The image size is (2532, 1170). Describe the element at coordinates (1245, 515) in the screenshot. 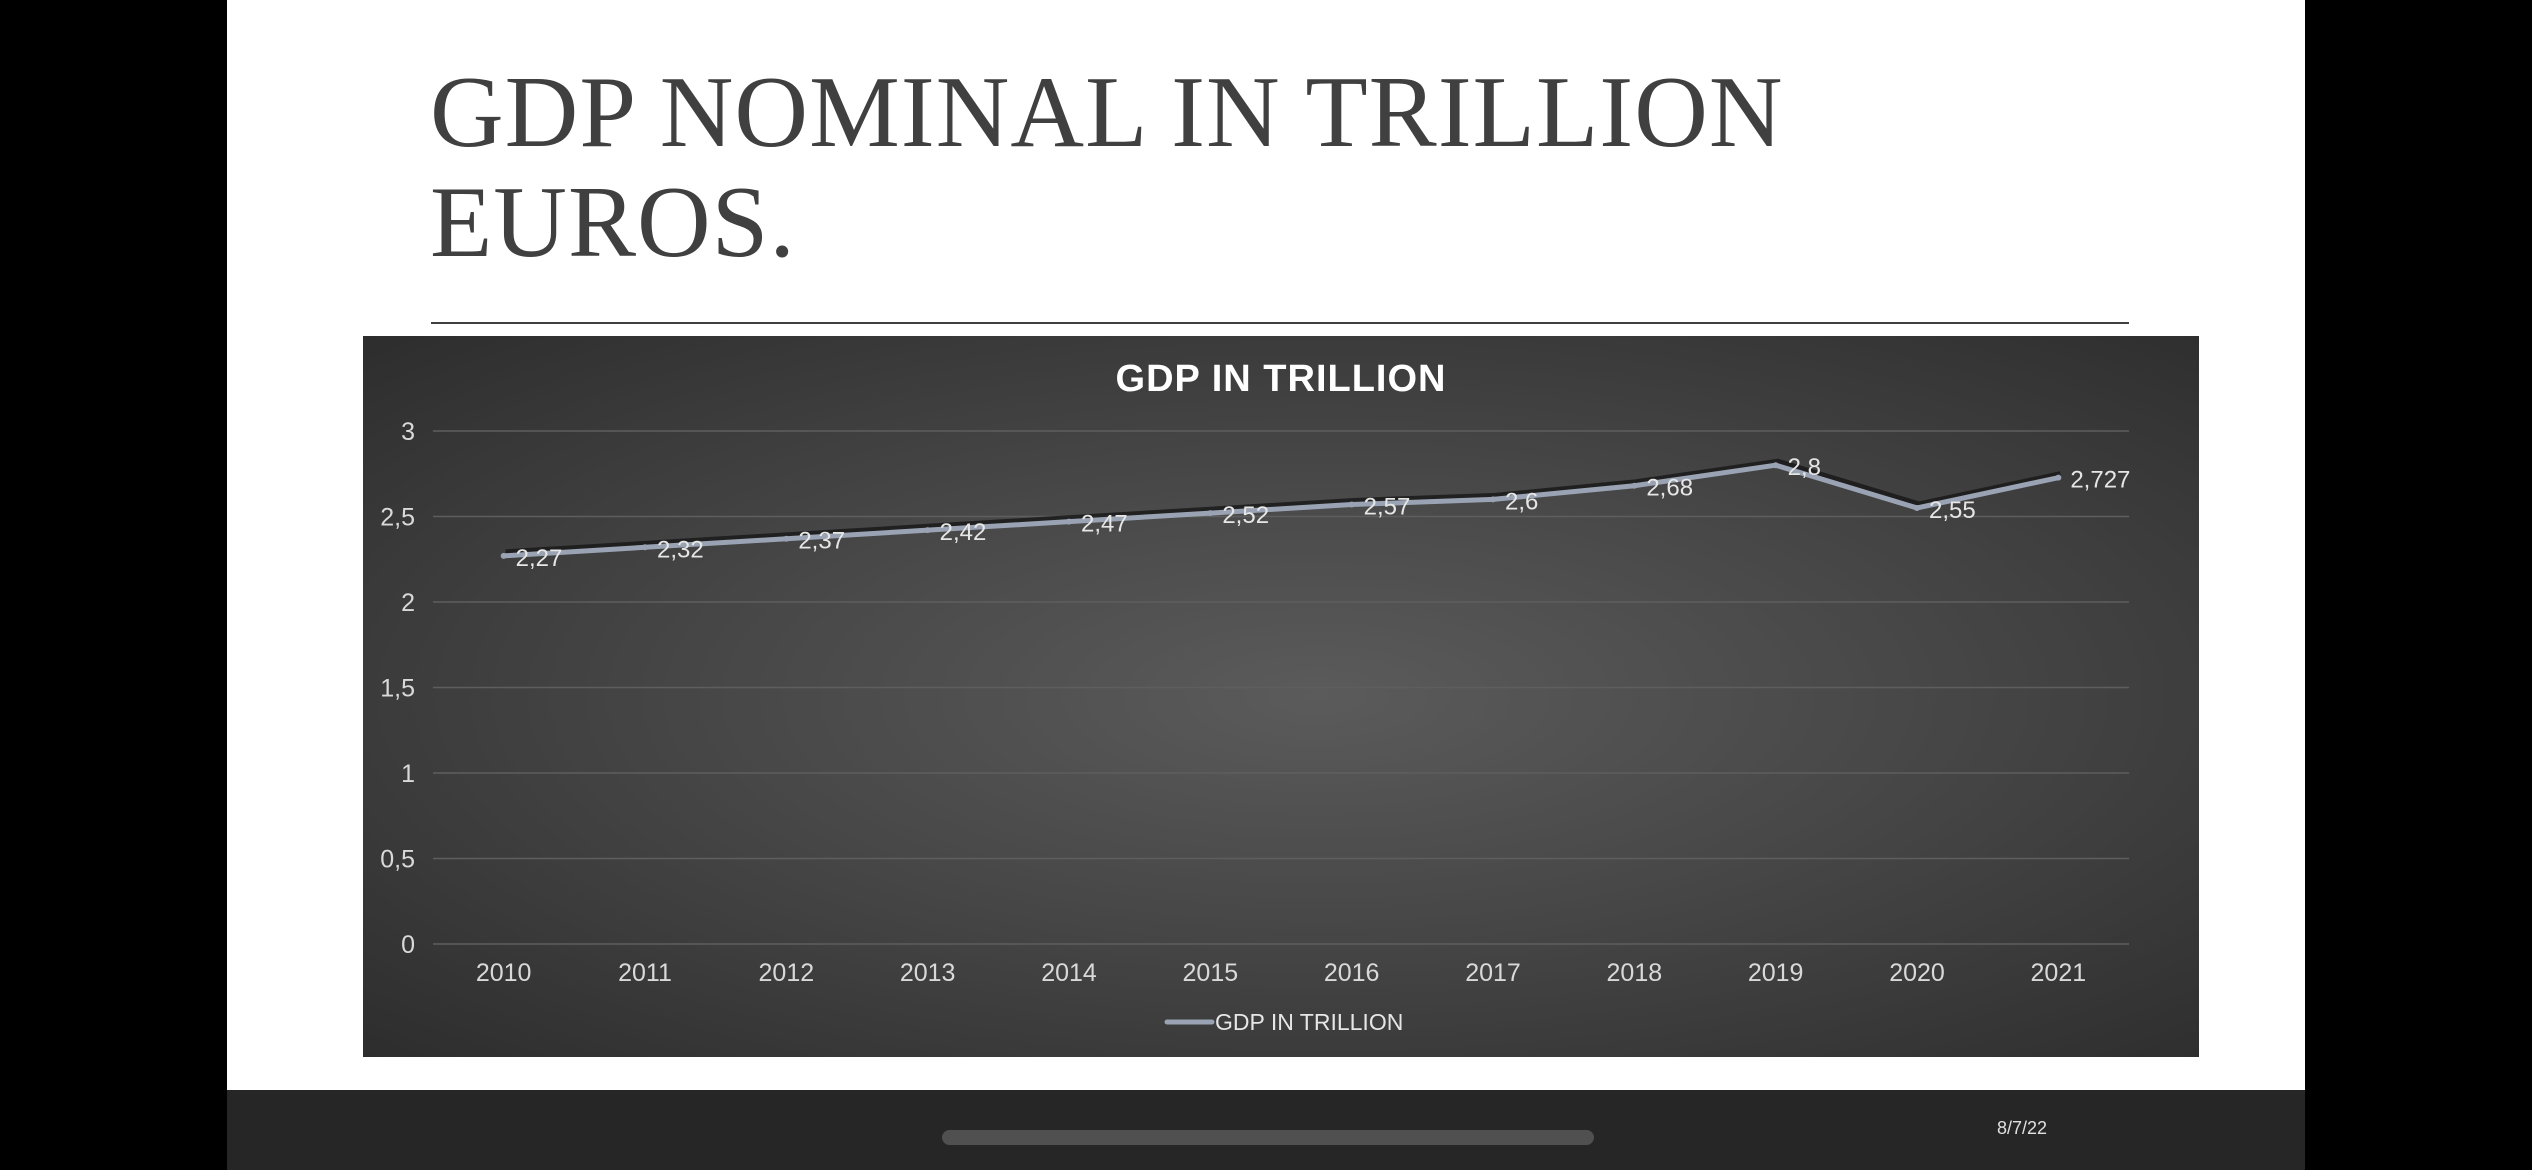

I see `data-label: 2,52` at that location.